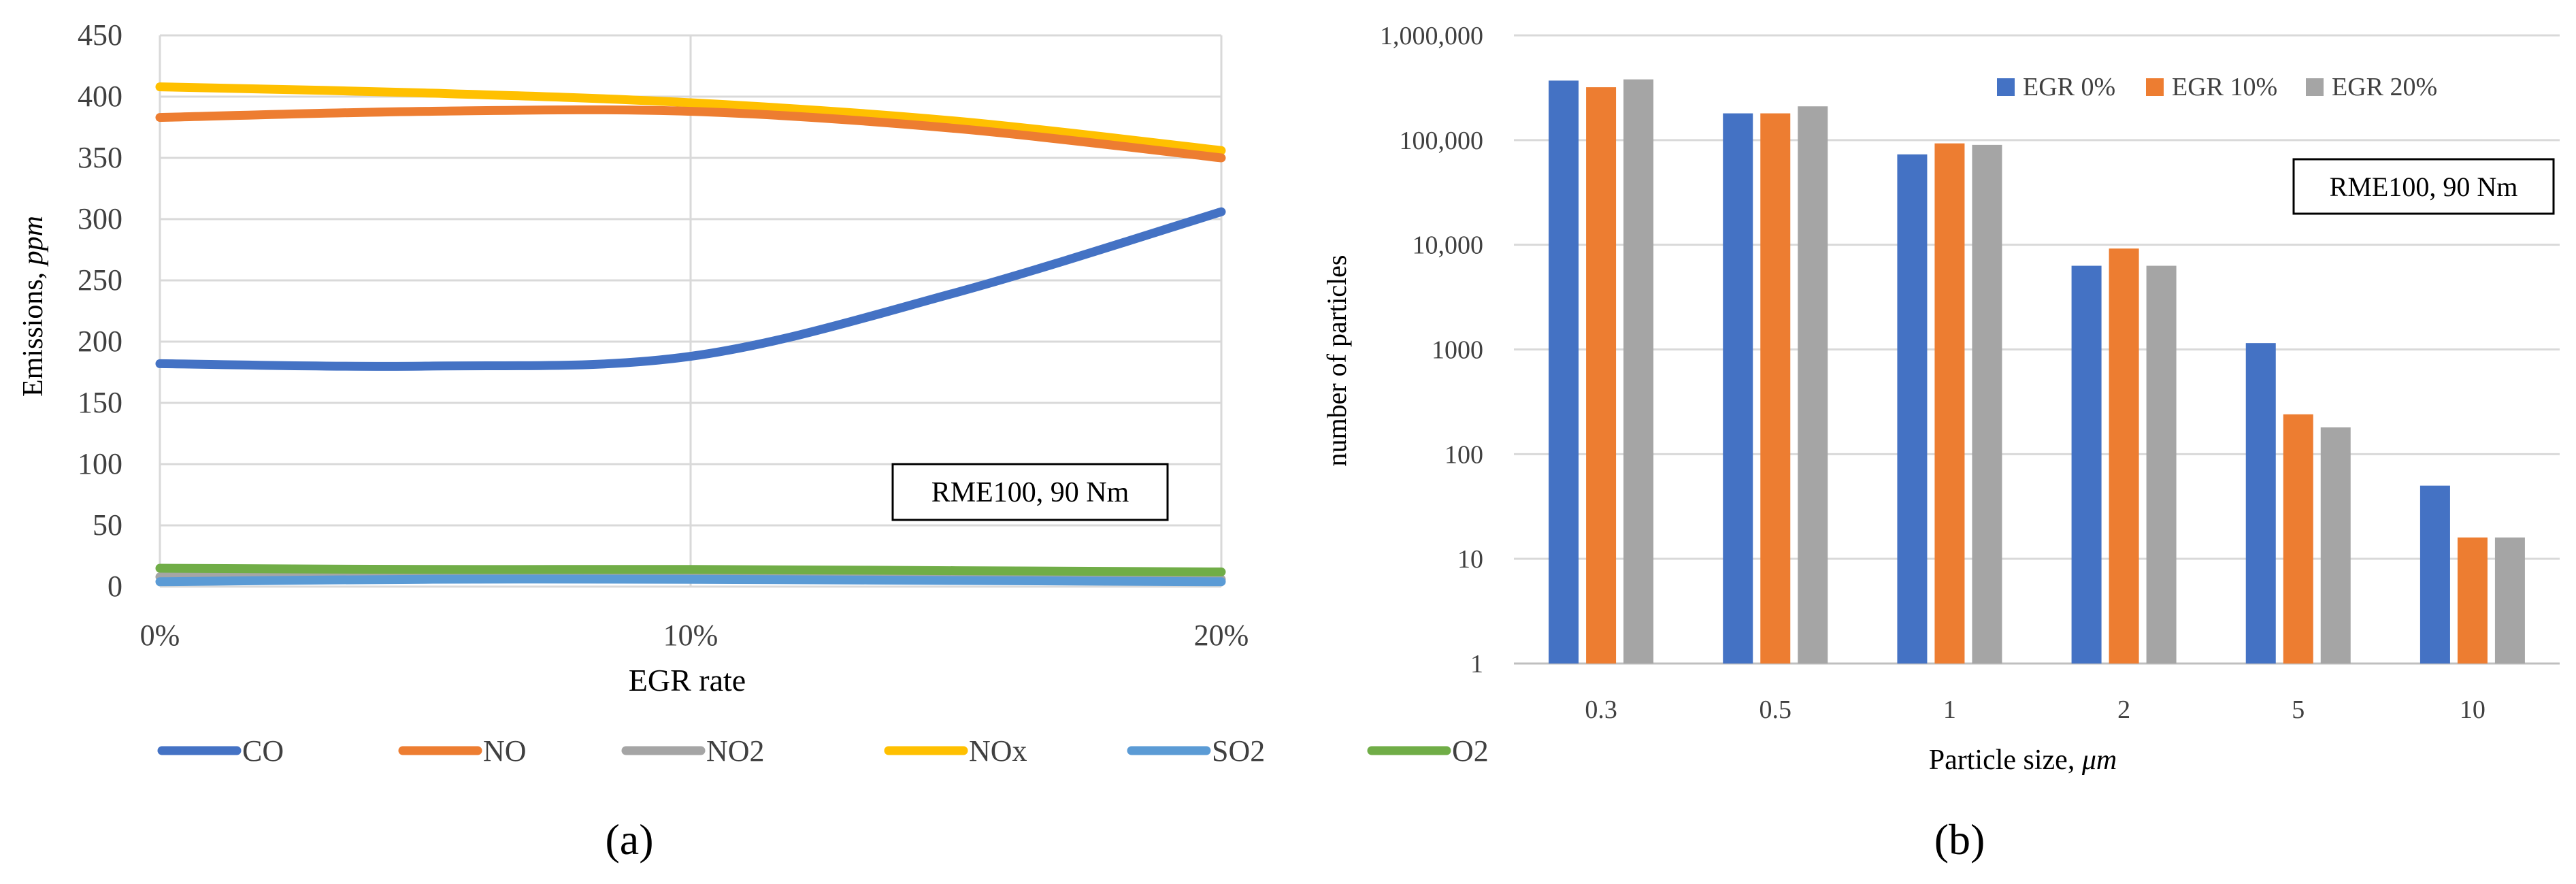 Image resolution: width=2576 pixels, height=884 pixels. What do you see at coordinates (2510, 600) in the screenshot?
I see `bar-10-egr-20-` at bounding box center [2510, 600].